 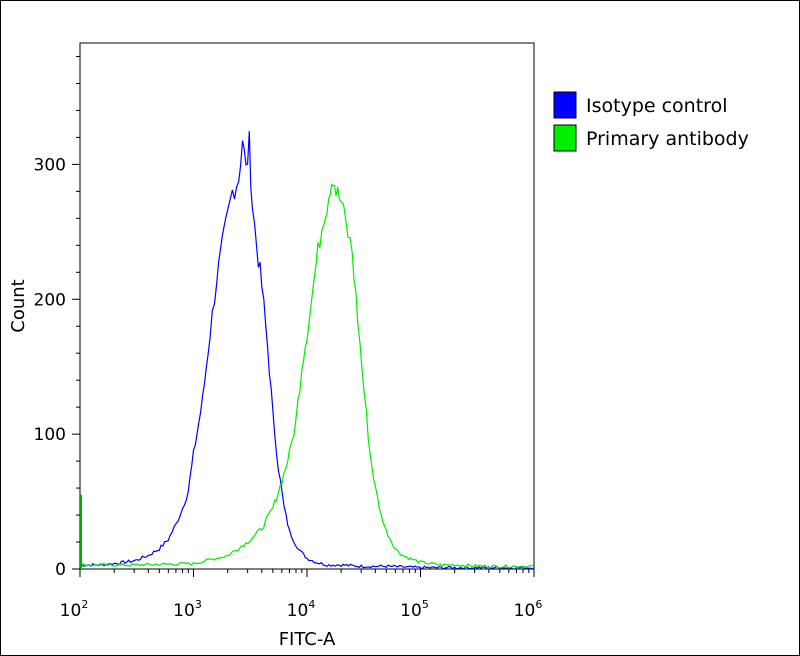 What do you see at coordinates (50, 367) in the screenshot?
I see `y-tick-labels: 0 100 200 300` at bounding box center [50, 367].